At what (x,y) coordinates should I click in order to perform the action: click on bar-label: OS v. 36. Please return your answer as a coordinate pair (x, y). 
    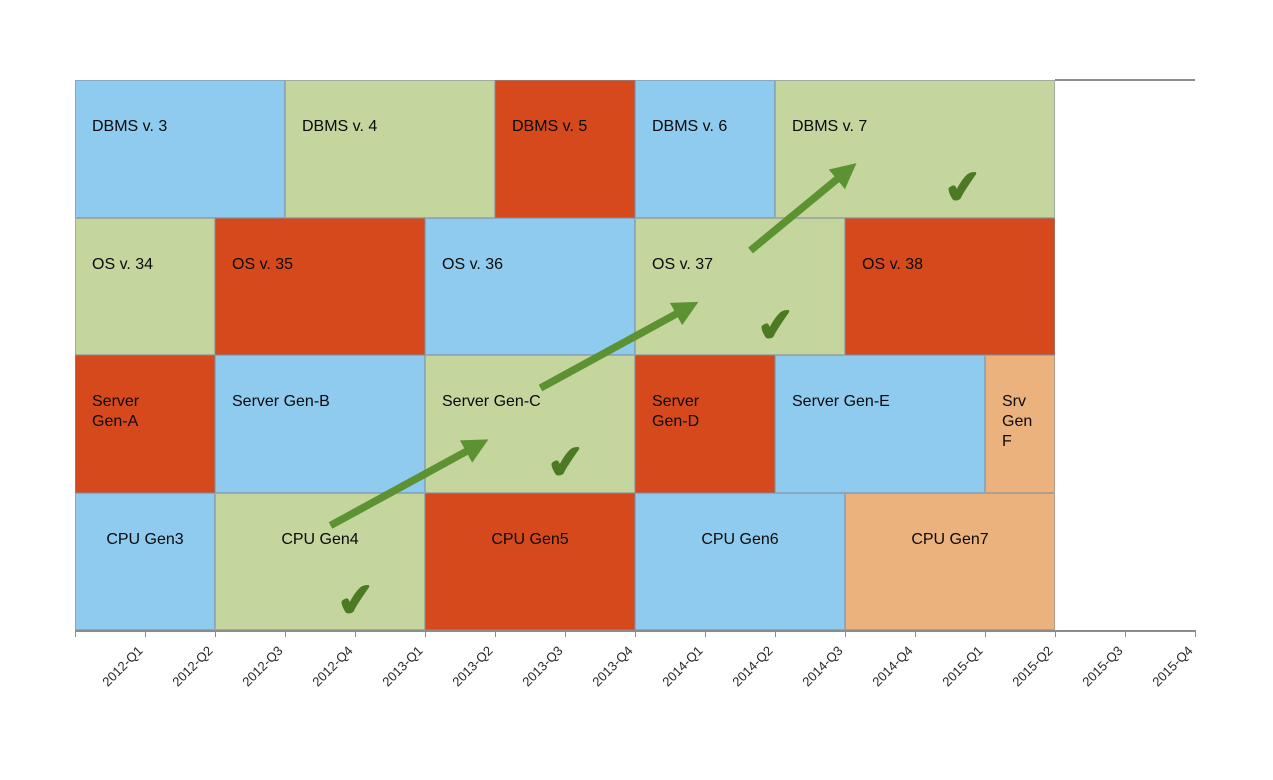
    Looking at the image, I should click on (473, 264).